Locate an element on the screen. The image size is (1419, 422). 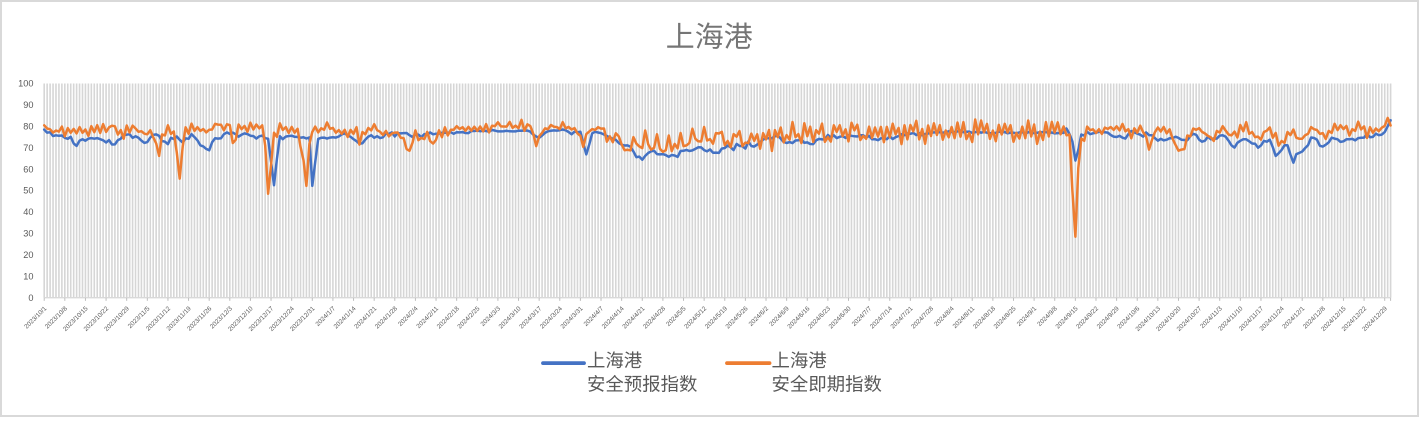
svg-text: 10 is located at coordinates (28, 276).